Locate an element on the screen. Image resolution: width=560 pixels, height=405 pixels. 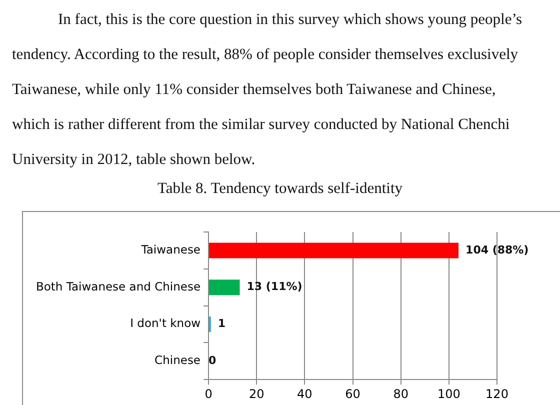
data-label: 13 (11%) is located at coordinates (274, 287).